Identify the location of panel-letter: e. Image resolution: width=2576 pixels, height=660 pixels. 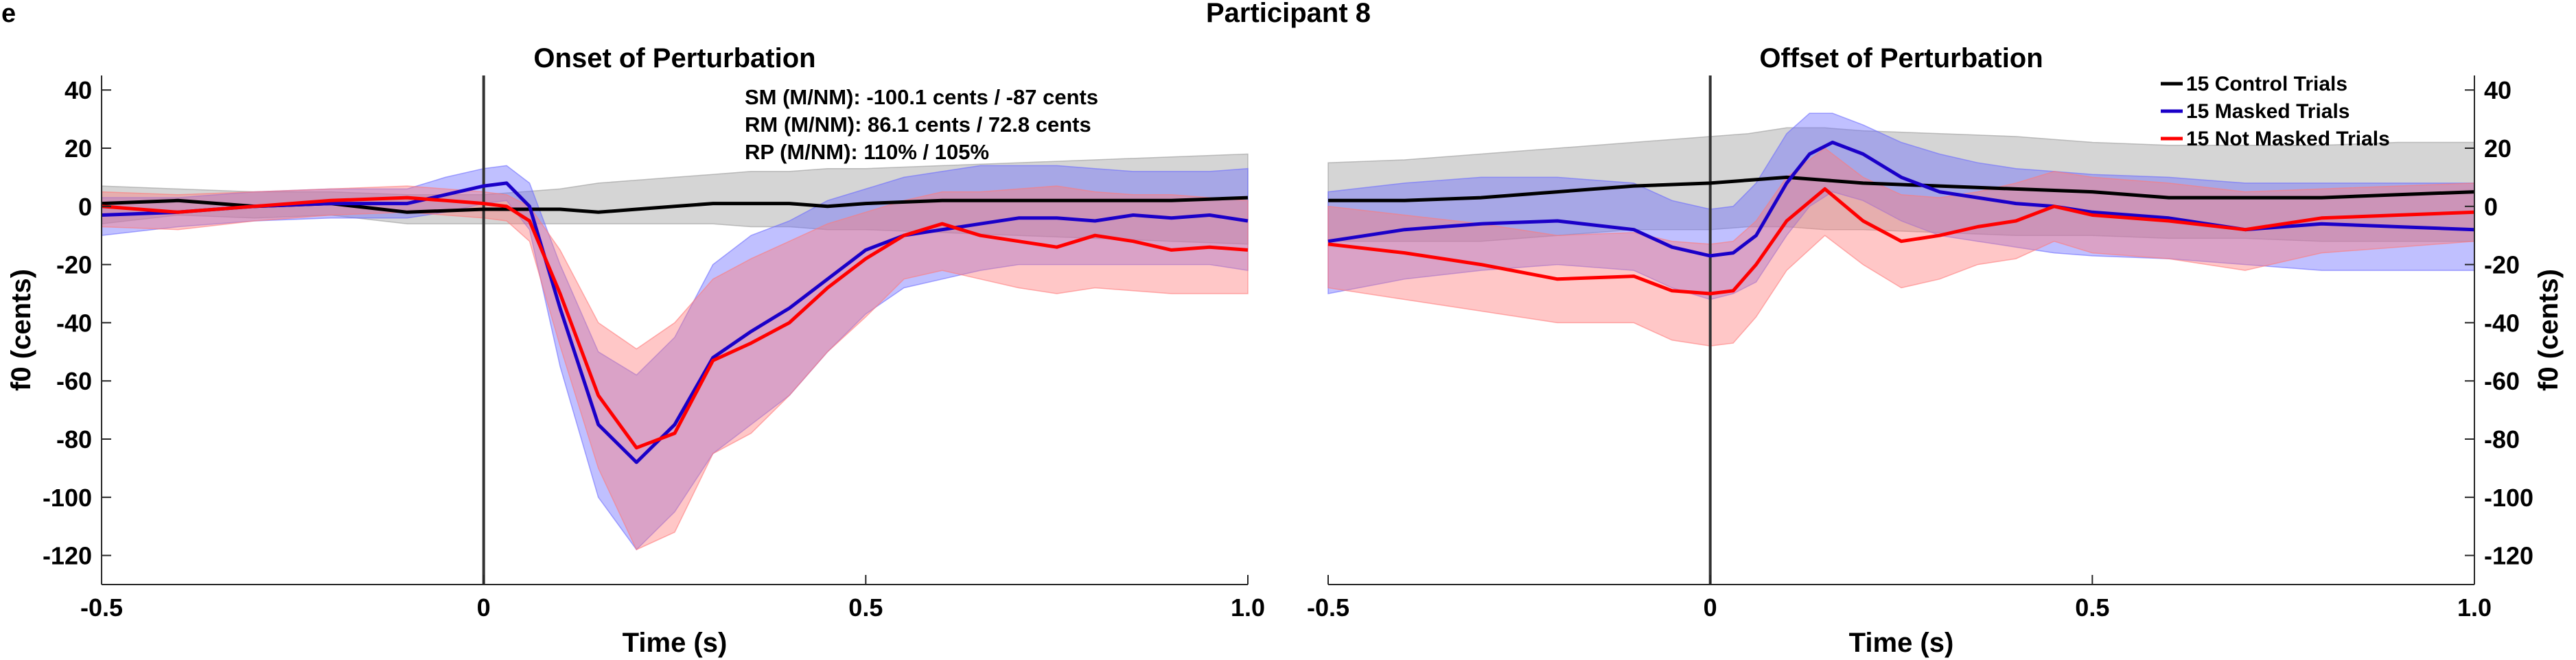
(8, 14).